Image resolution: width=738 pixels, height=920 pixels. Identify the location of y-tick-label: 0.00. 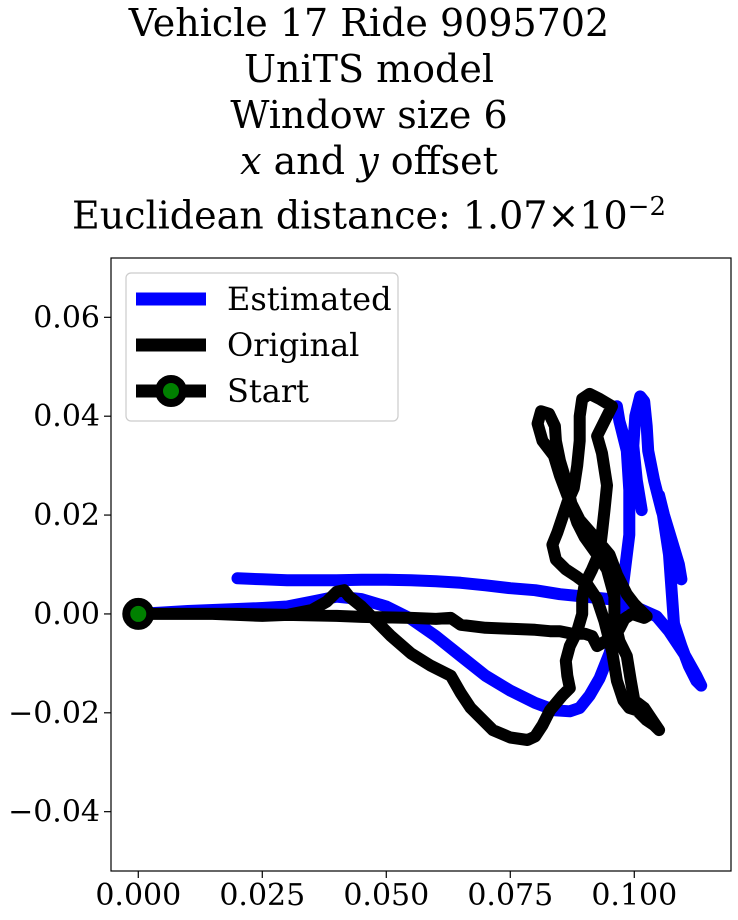
(66, 614).